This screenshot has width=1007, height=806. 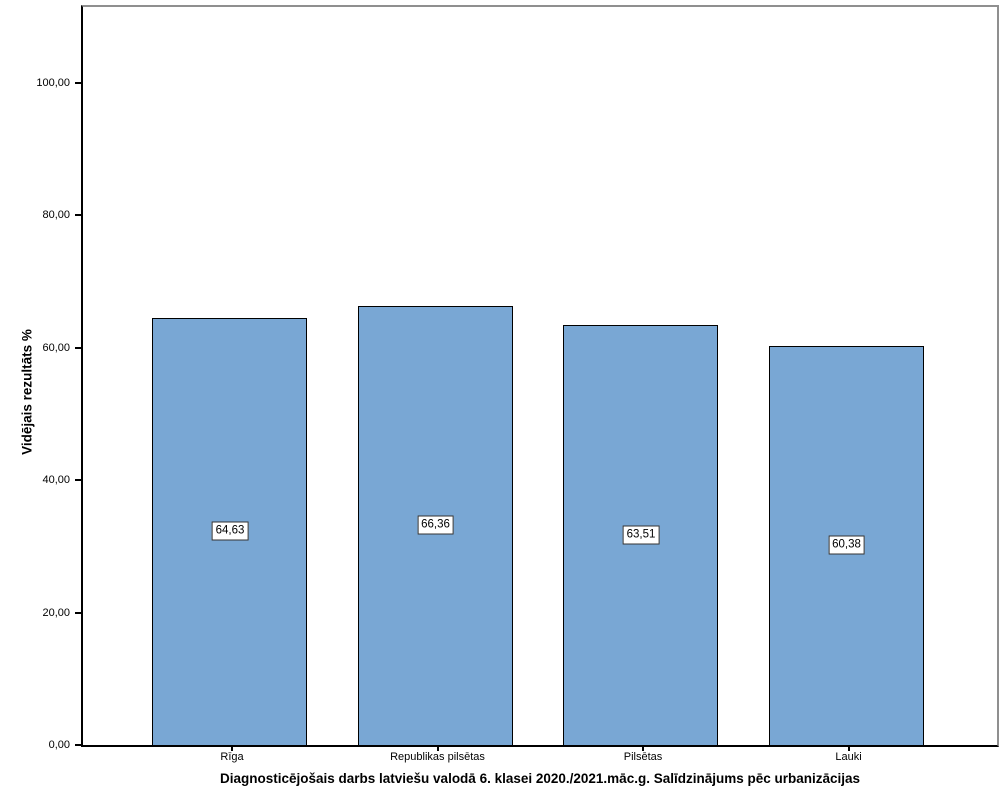 What do you see at coordinates (59, 745) in the screenshot?
I see `y-axis-tick-label: 0,00` at bounding box center [59, 745].